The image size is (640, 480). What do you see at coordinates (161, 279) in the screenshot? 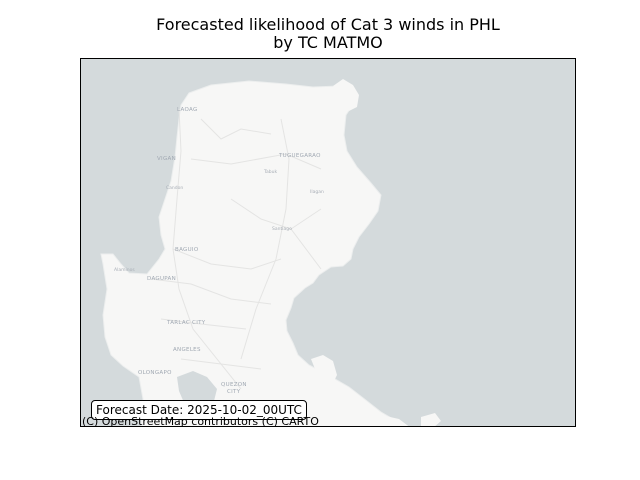
I see `place-dagupan: DAGUPAN` at bounding box center [161, 279].